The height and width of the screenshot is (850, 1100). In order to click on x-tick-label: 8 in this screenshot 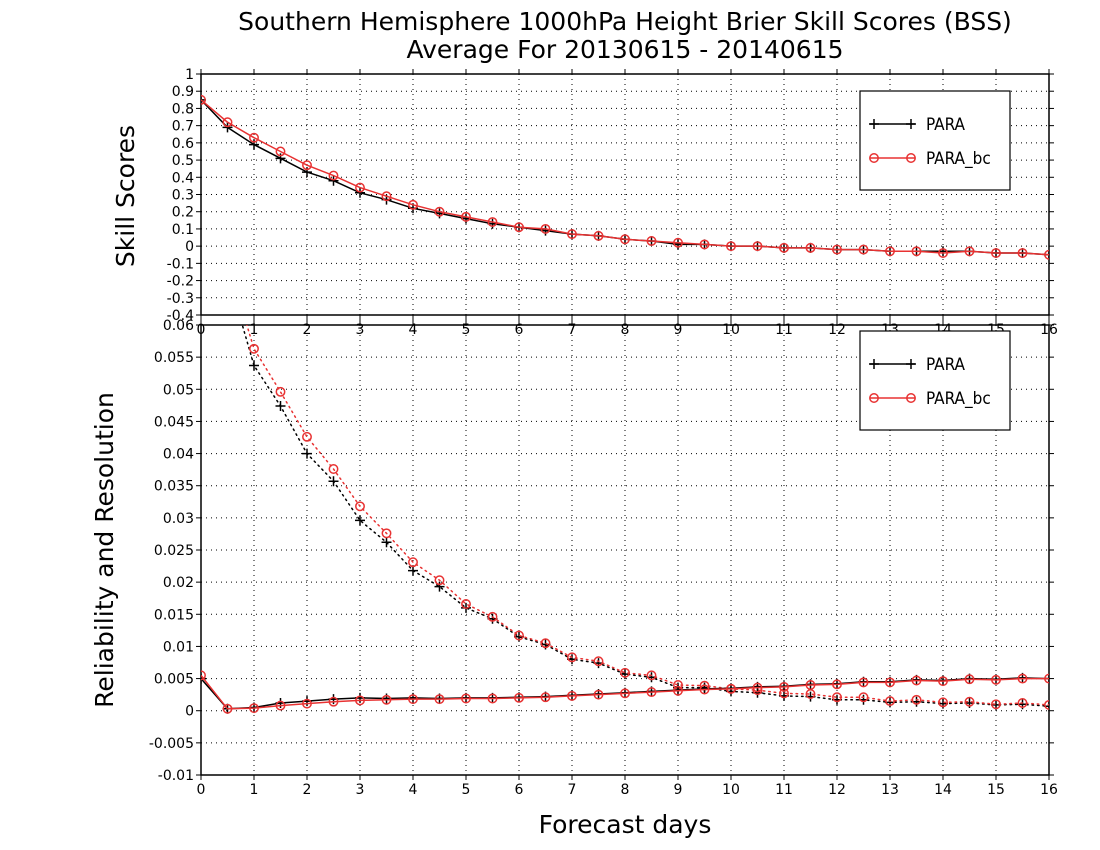, I will do `click(625, 790)`.